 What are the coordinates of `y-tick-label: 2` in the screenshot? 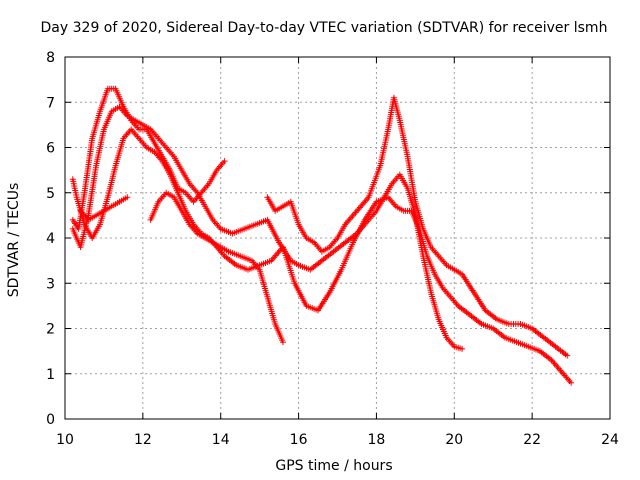 It's located at (50, 330).